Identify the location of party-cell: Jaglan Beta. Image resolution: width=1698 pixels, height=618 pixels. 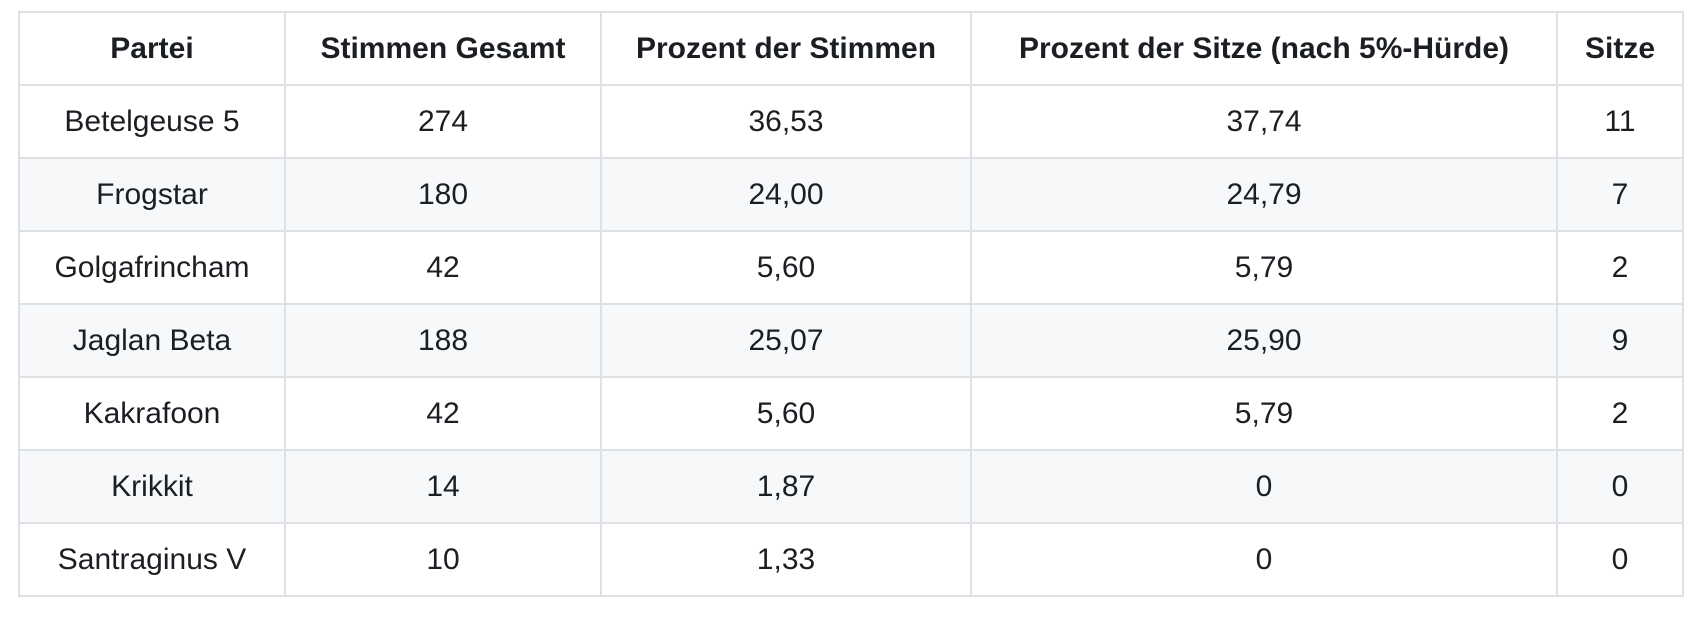
(152, 340).